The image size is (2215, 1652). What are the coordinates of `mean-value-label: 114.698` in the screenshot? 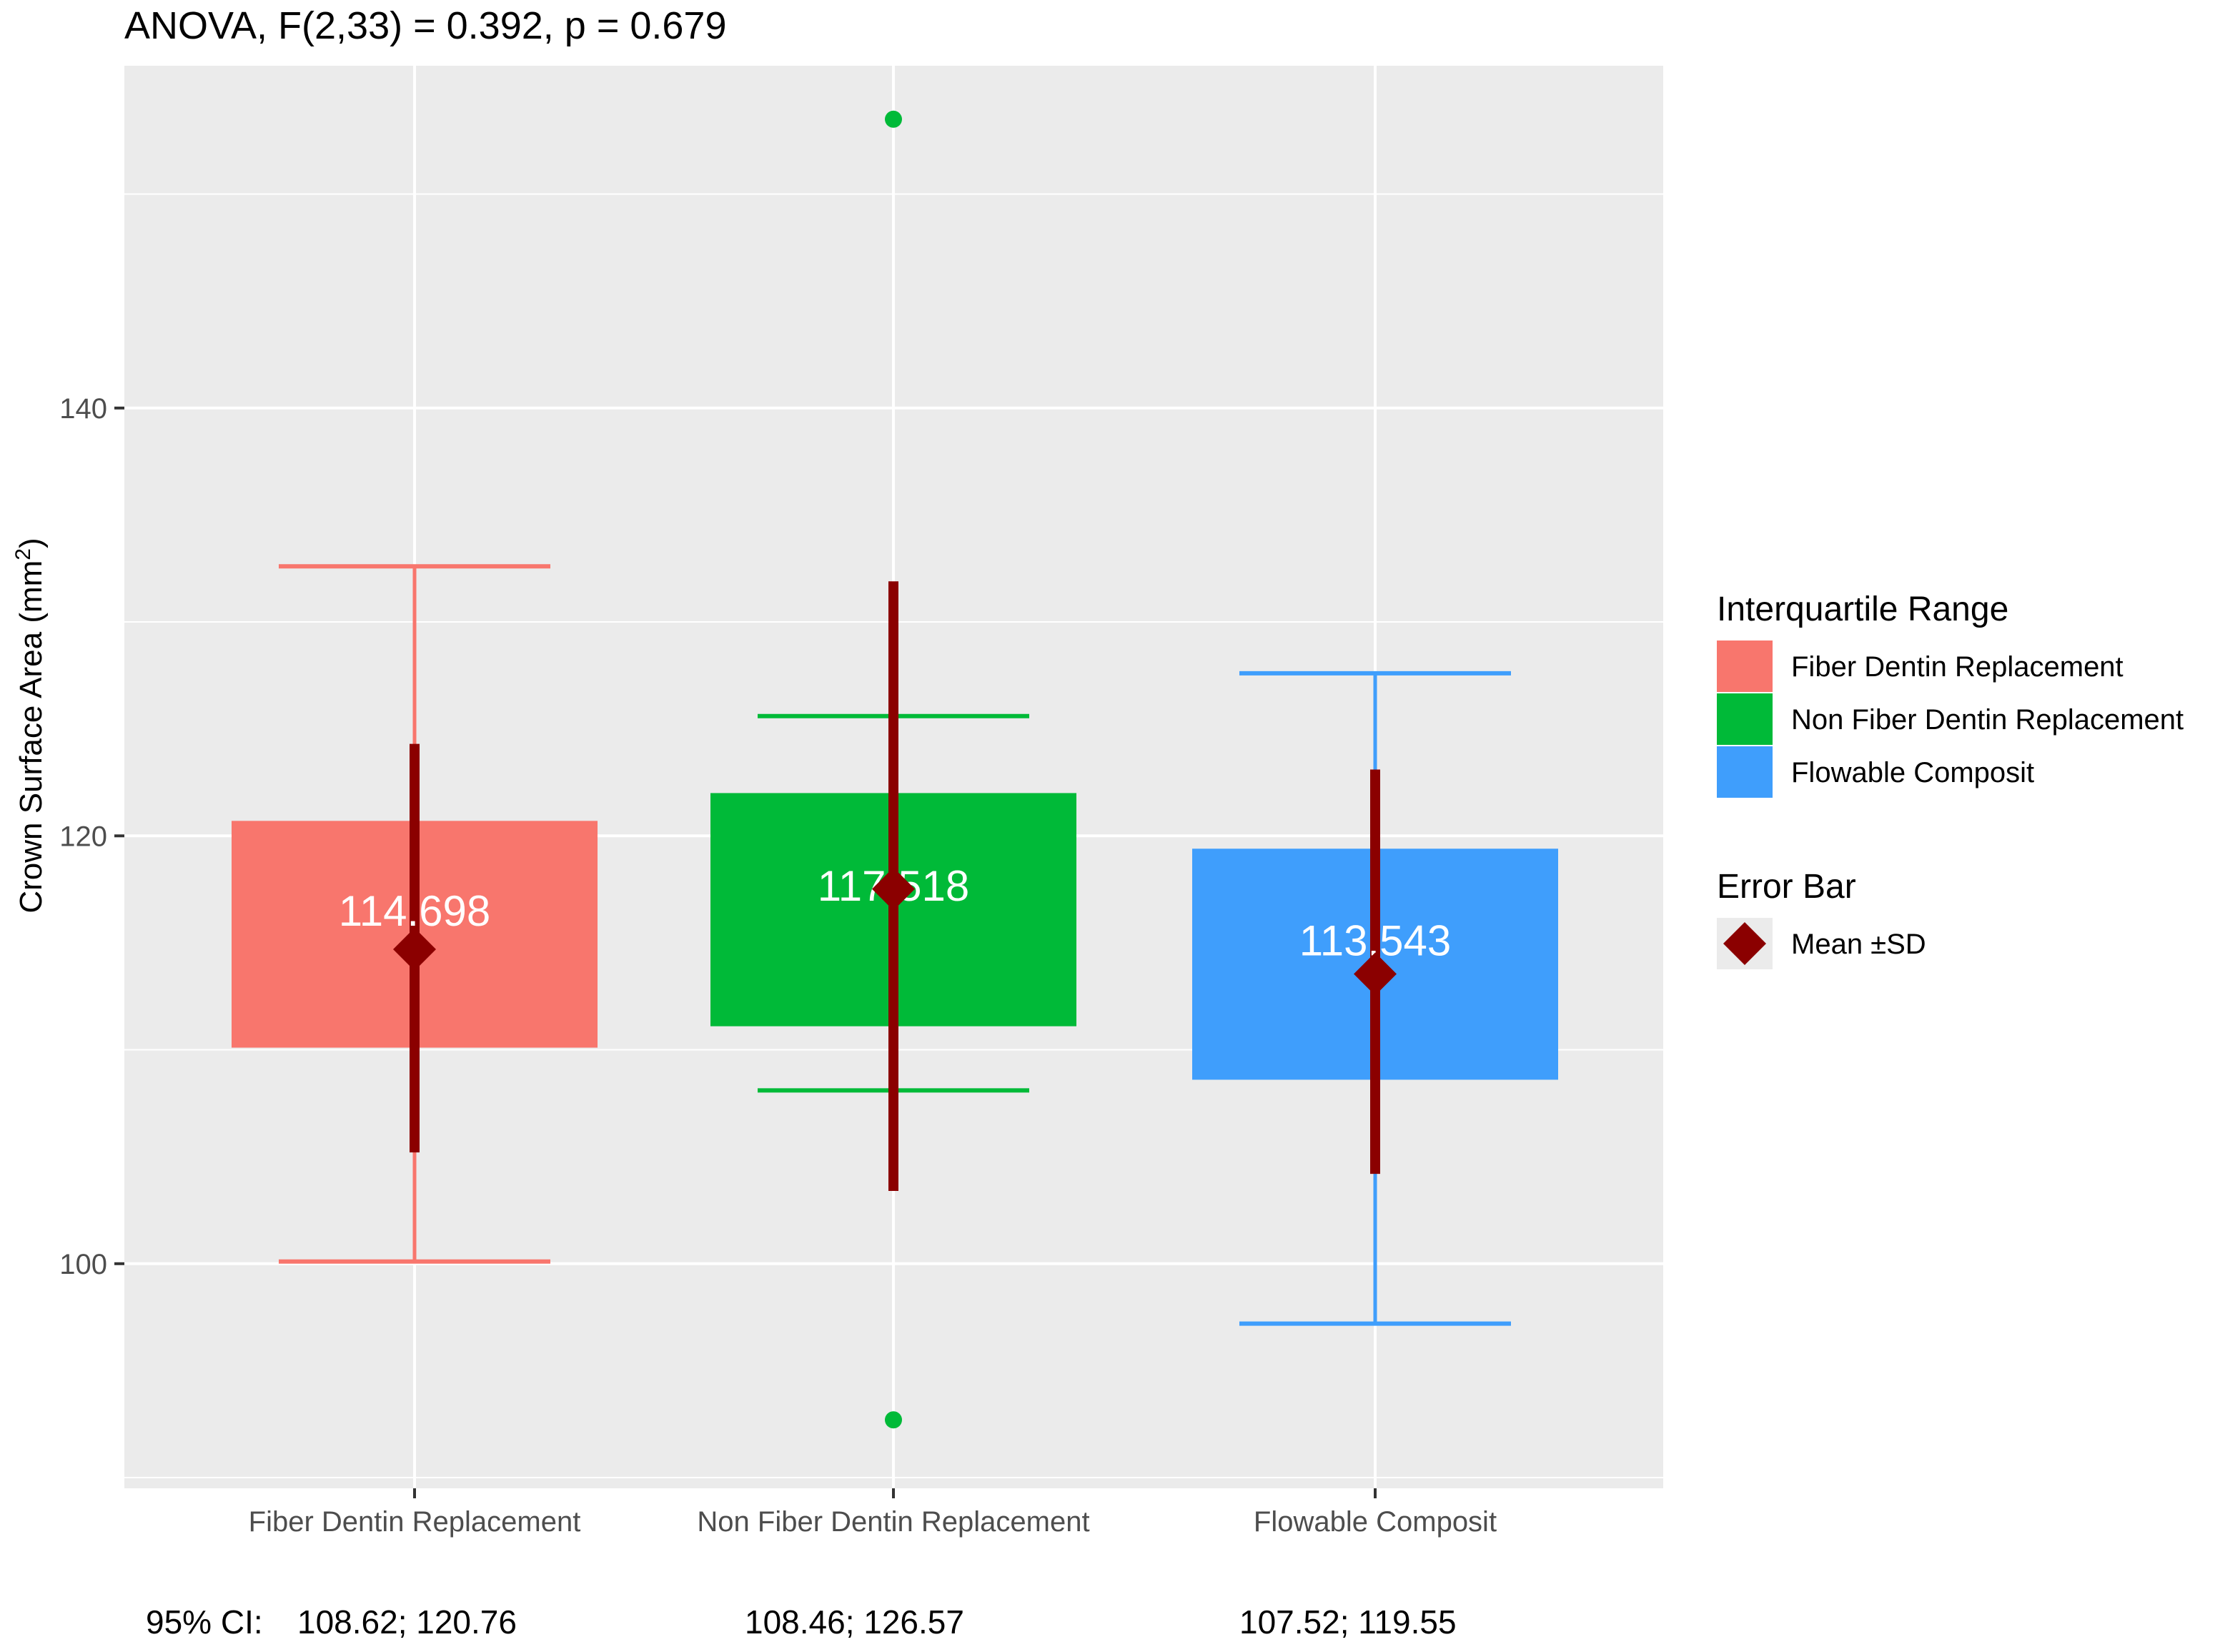 It's located at (414, 911).